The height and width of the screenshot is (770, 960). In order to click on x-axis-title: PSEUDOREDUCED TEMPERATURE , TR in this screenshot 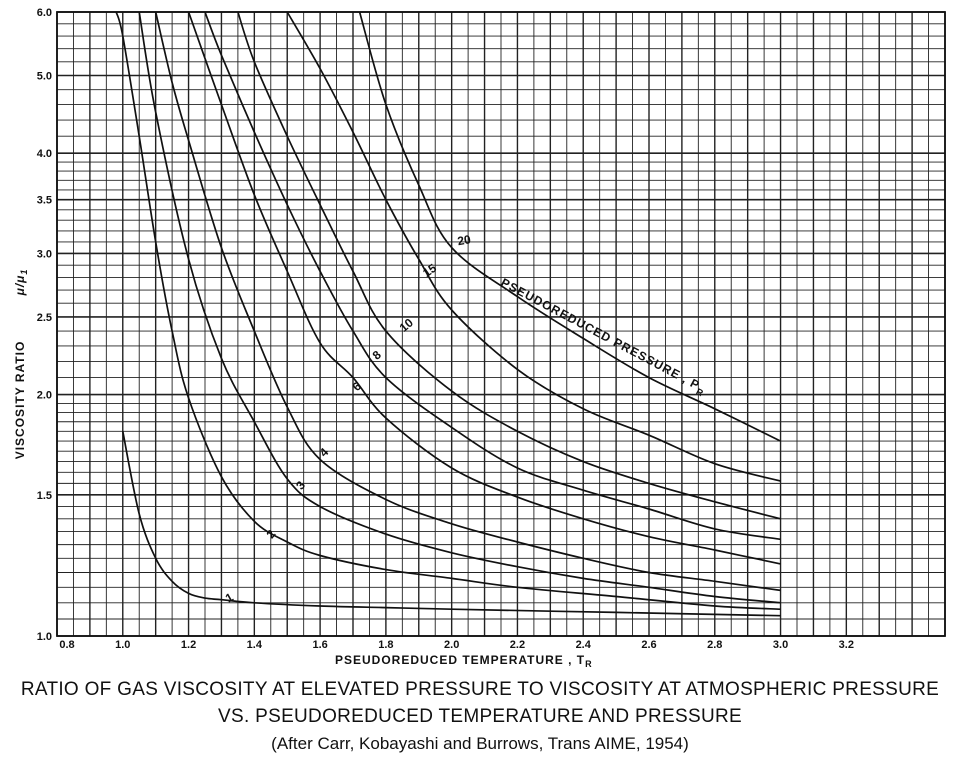, I will do `click(464, 661)`.